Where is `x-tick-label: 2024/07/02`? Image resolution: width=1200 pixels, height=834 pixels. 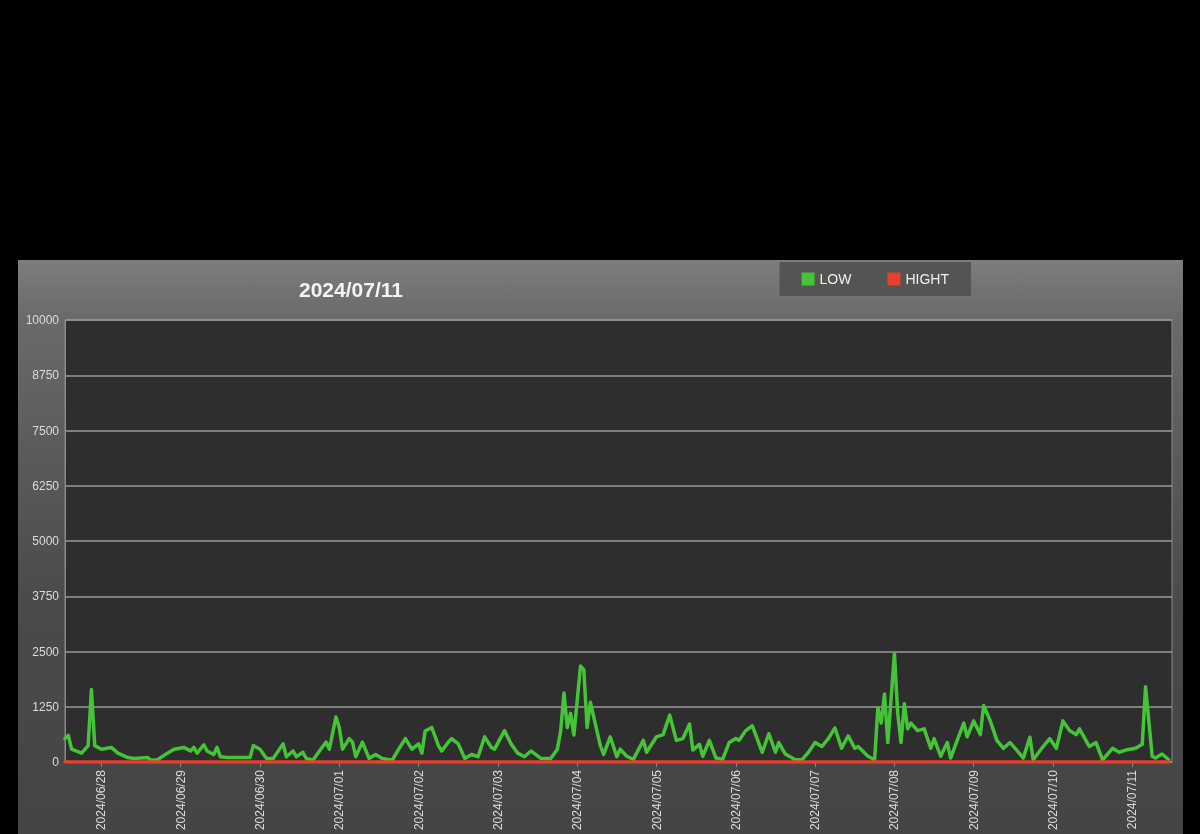 x-tick-label: 2024/07/02 is located at coordinates (418, 800).